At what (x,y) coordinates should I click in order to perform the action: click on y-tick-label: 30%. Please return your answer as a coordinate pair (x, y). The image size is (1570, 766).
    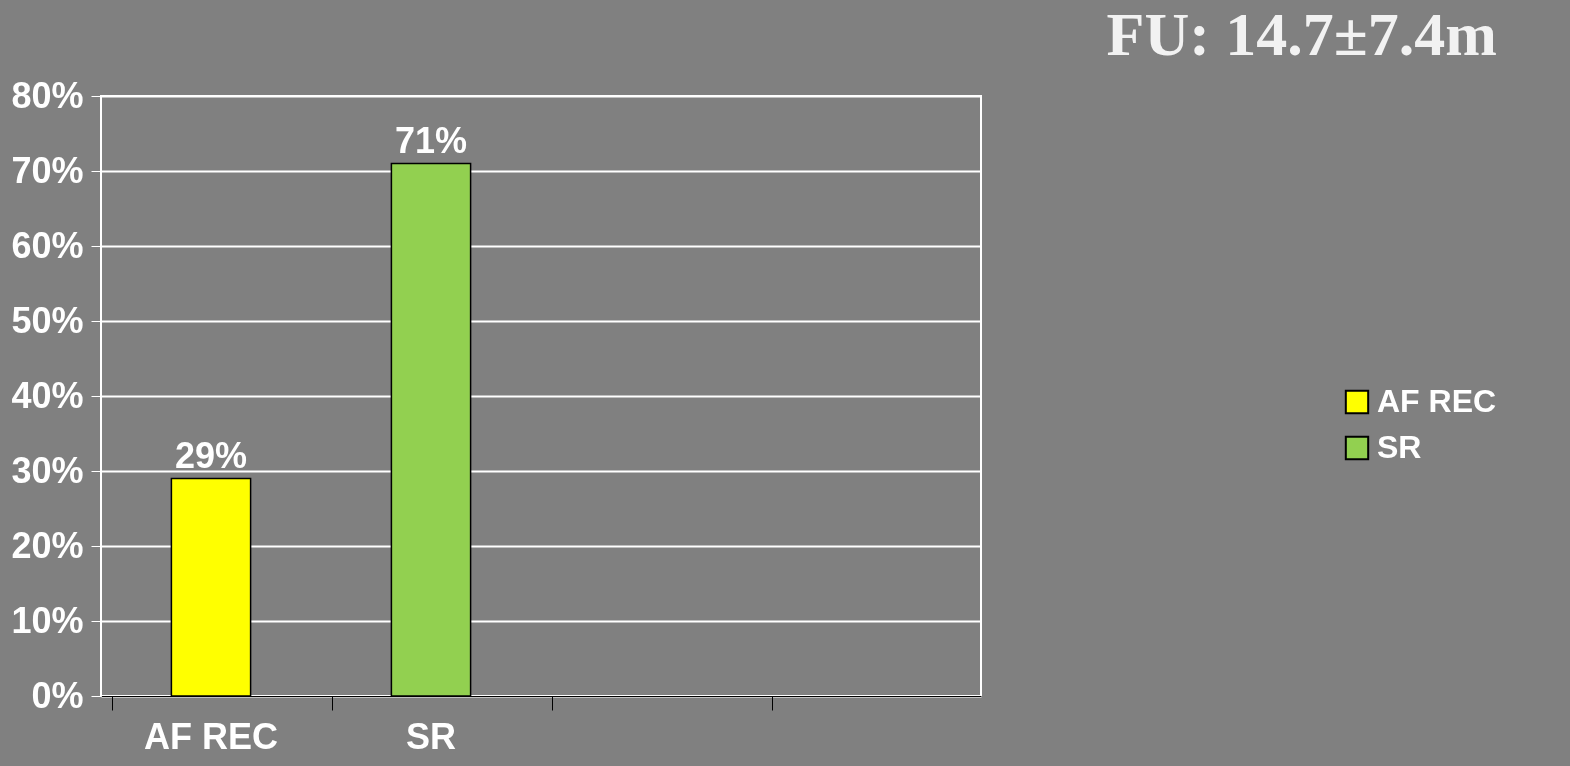
    Looking at the image, I should click on (47, 470).